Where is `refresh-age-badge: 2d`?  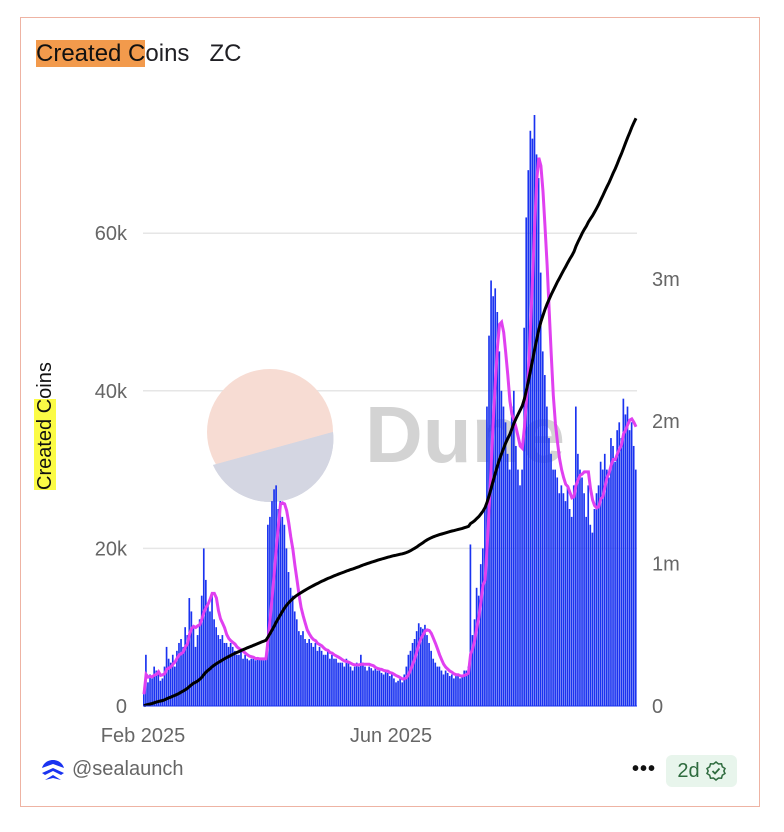
refresh-age-badge: 2d is located at coordinates (701, 771).